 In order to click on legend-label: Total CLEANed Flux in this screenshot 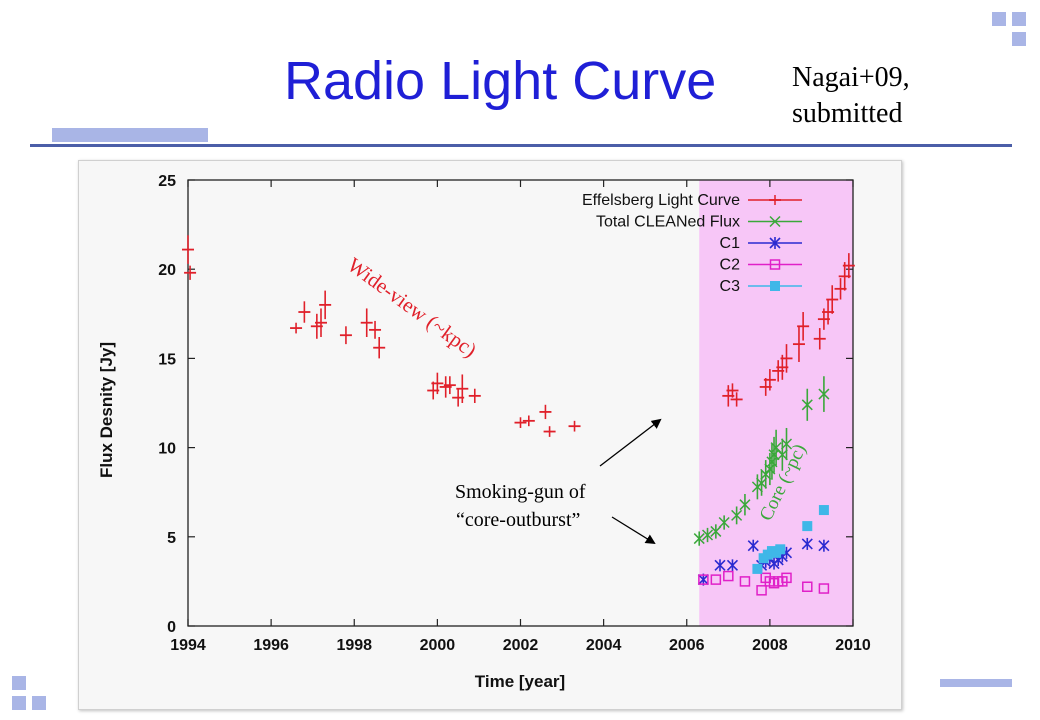, I will do `click(668, 222)`.